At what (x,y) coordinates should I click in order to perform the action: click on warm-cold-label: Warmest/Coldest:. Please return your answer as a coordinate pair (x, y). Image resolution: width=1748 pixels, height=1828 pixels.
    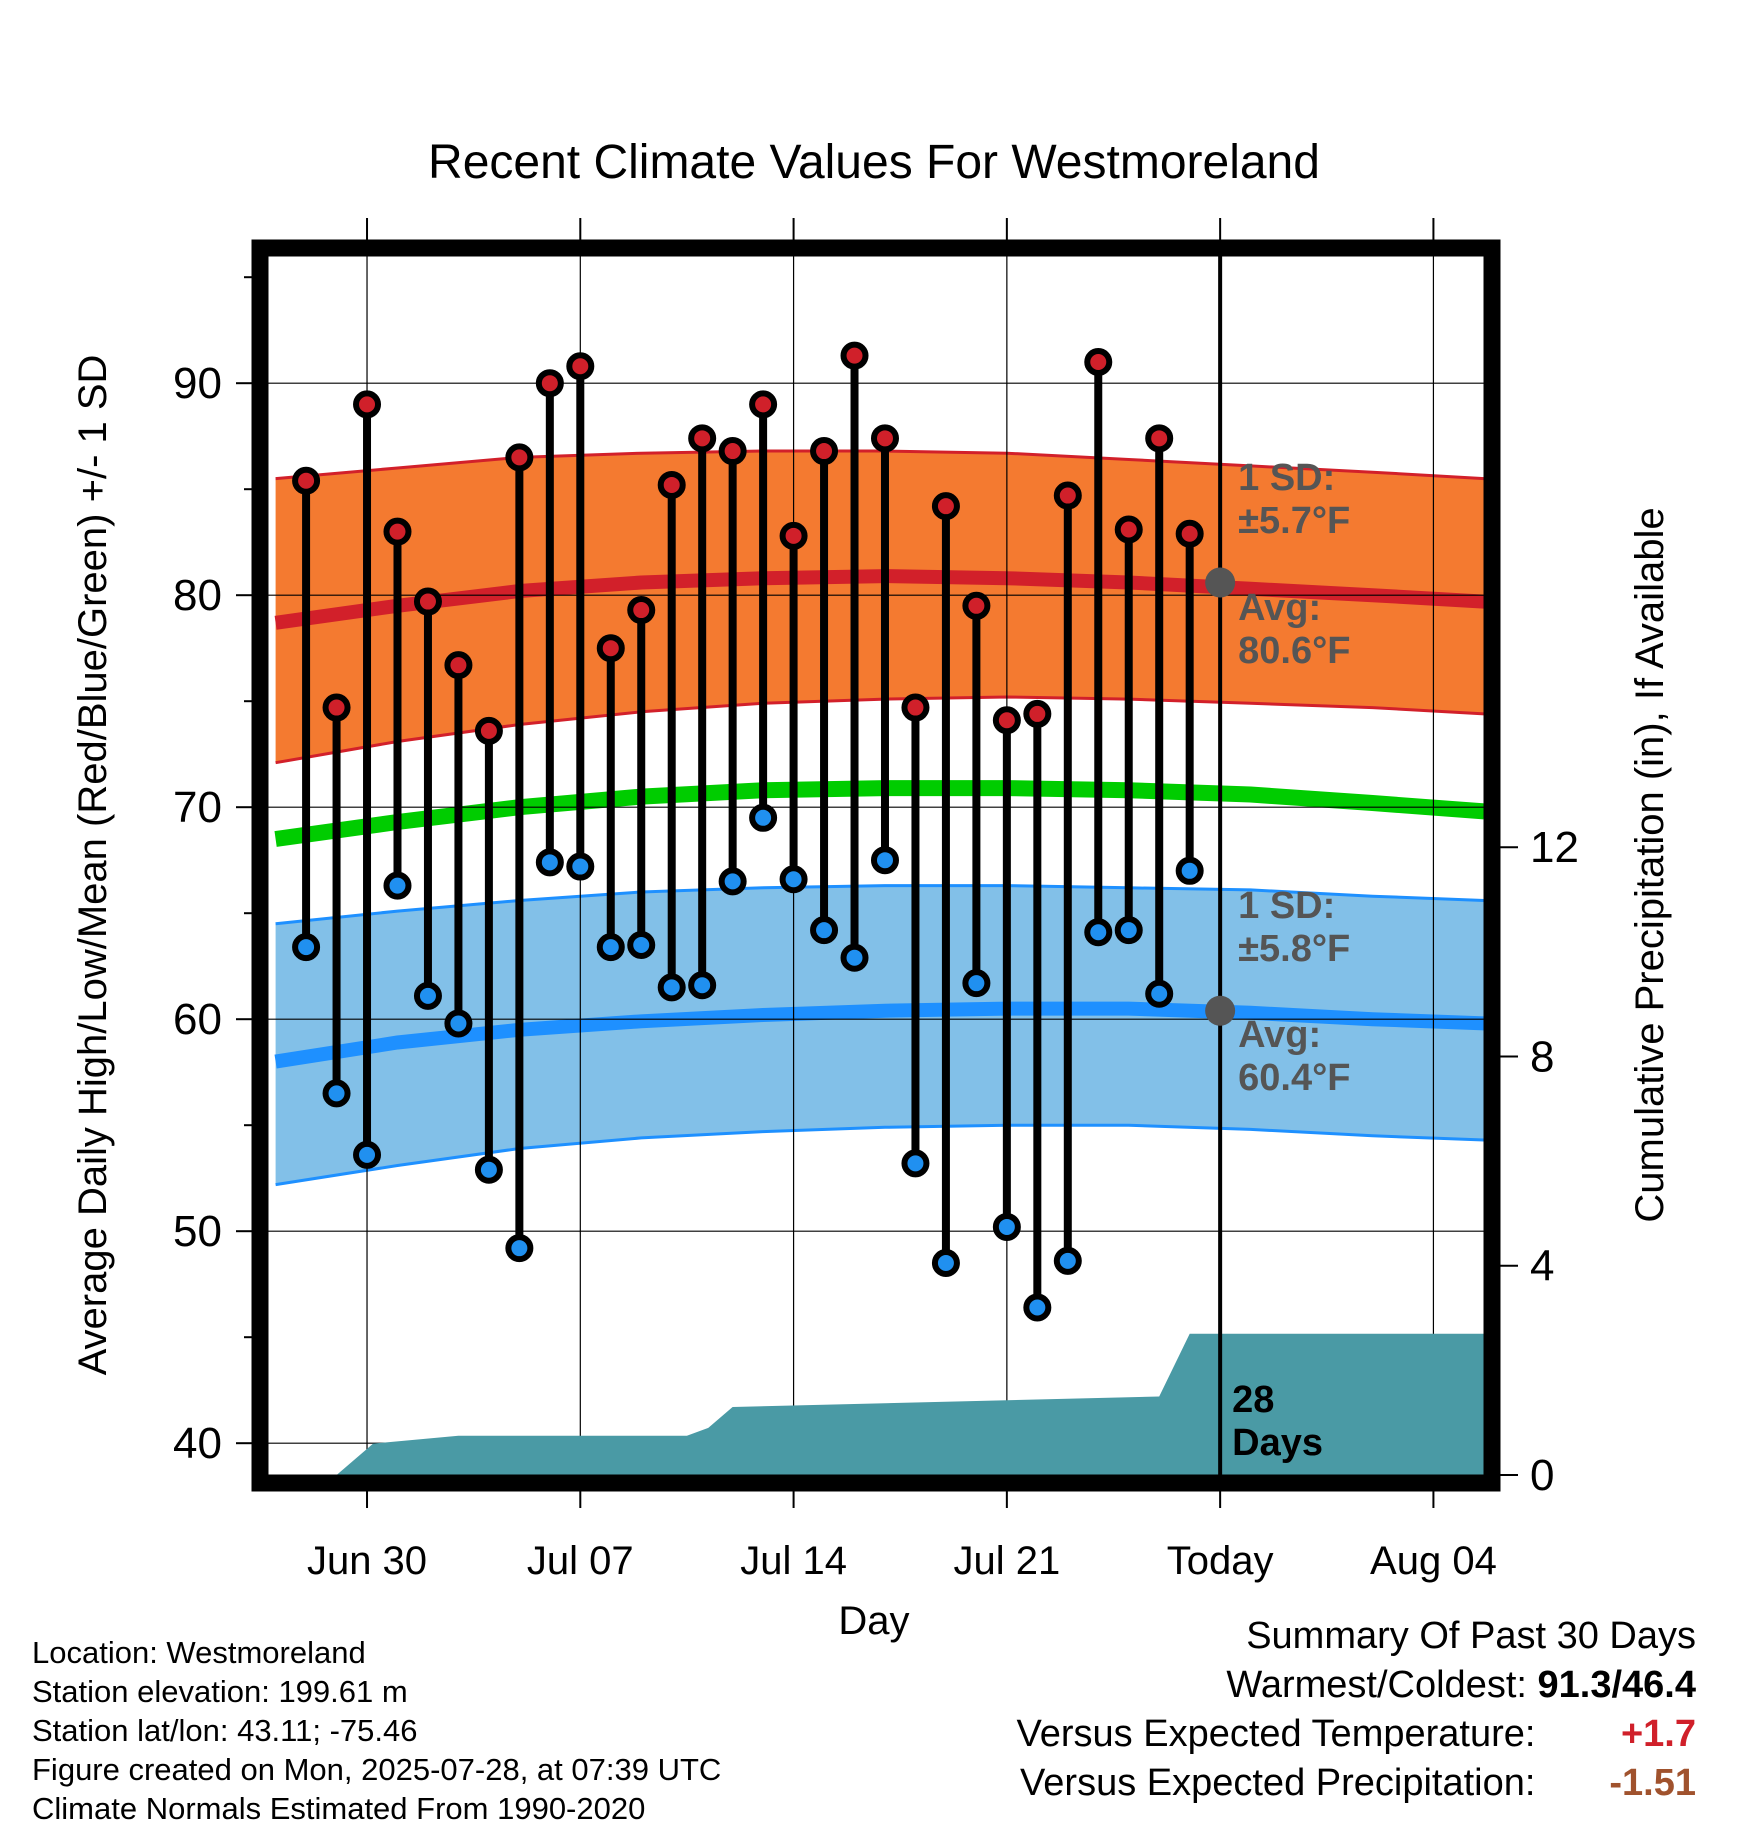
    Looking at the image, I should click on (1376, 1685).